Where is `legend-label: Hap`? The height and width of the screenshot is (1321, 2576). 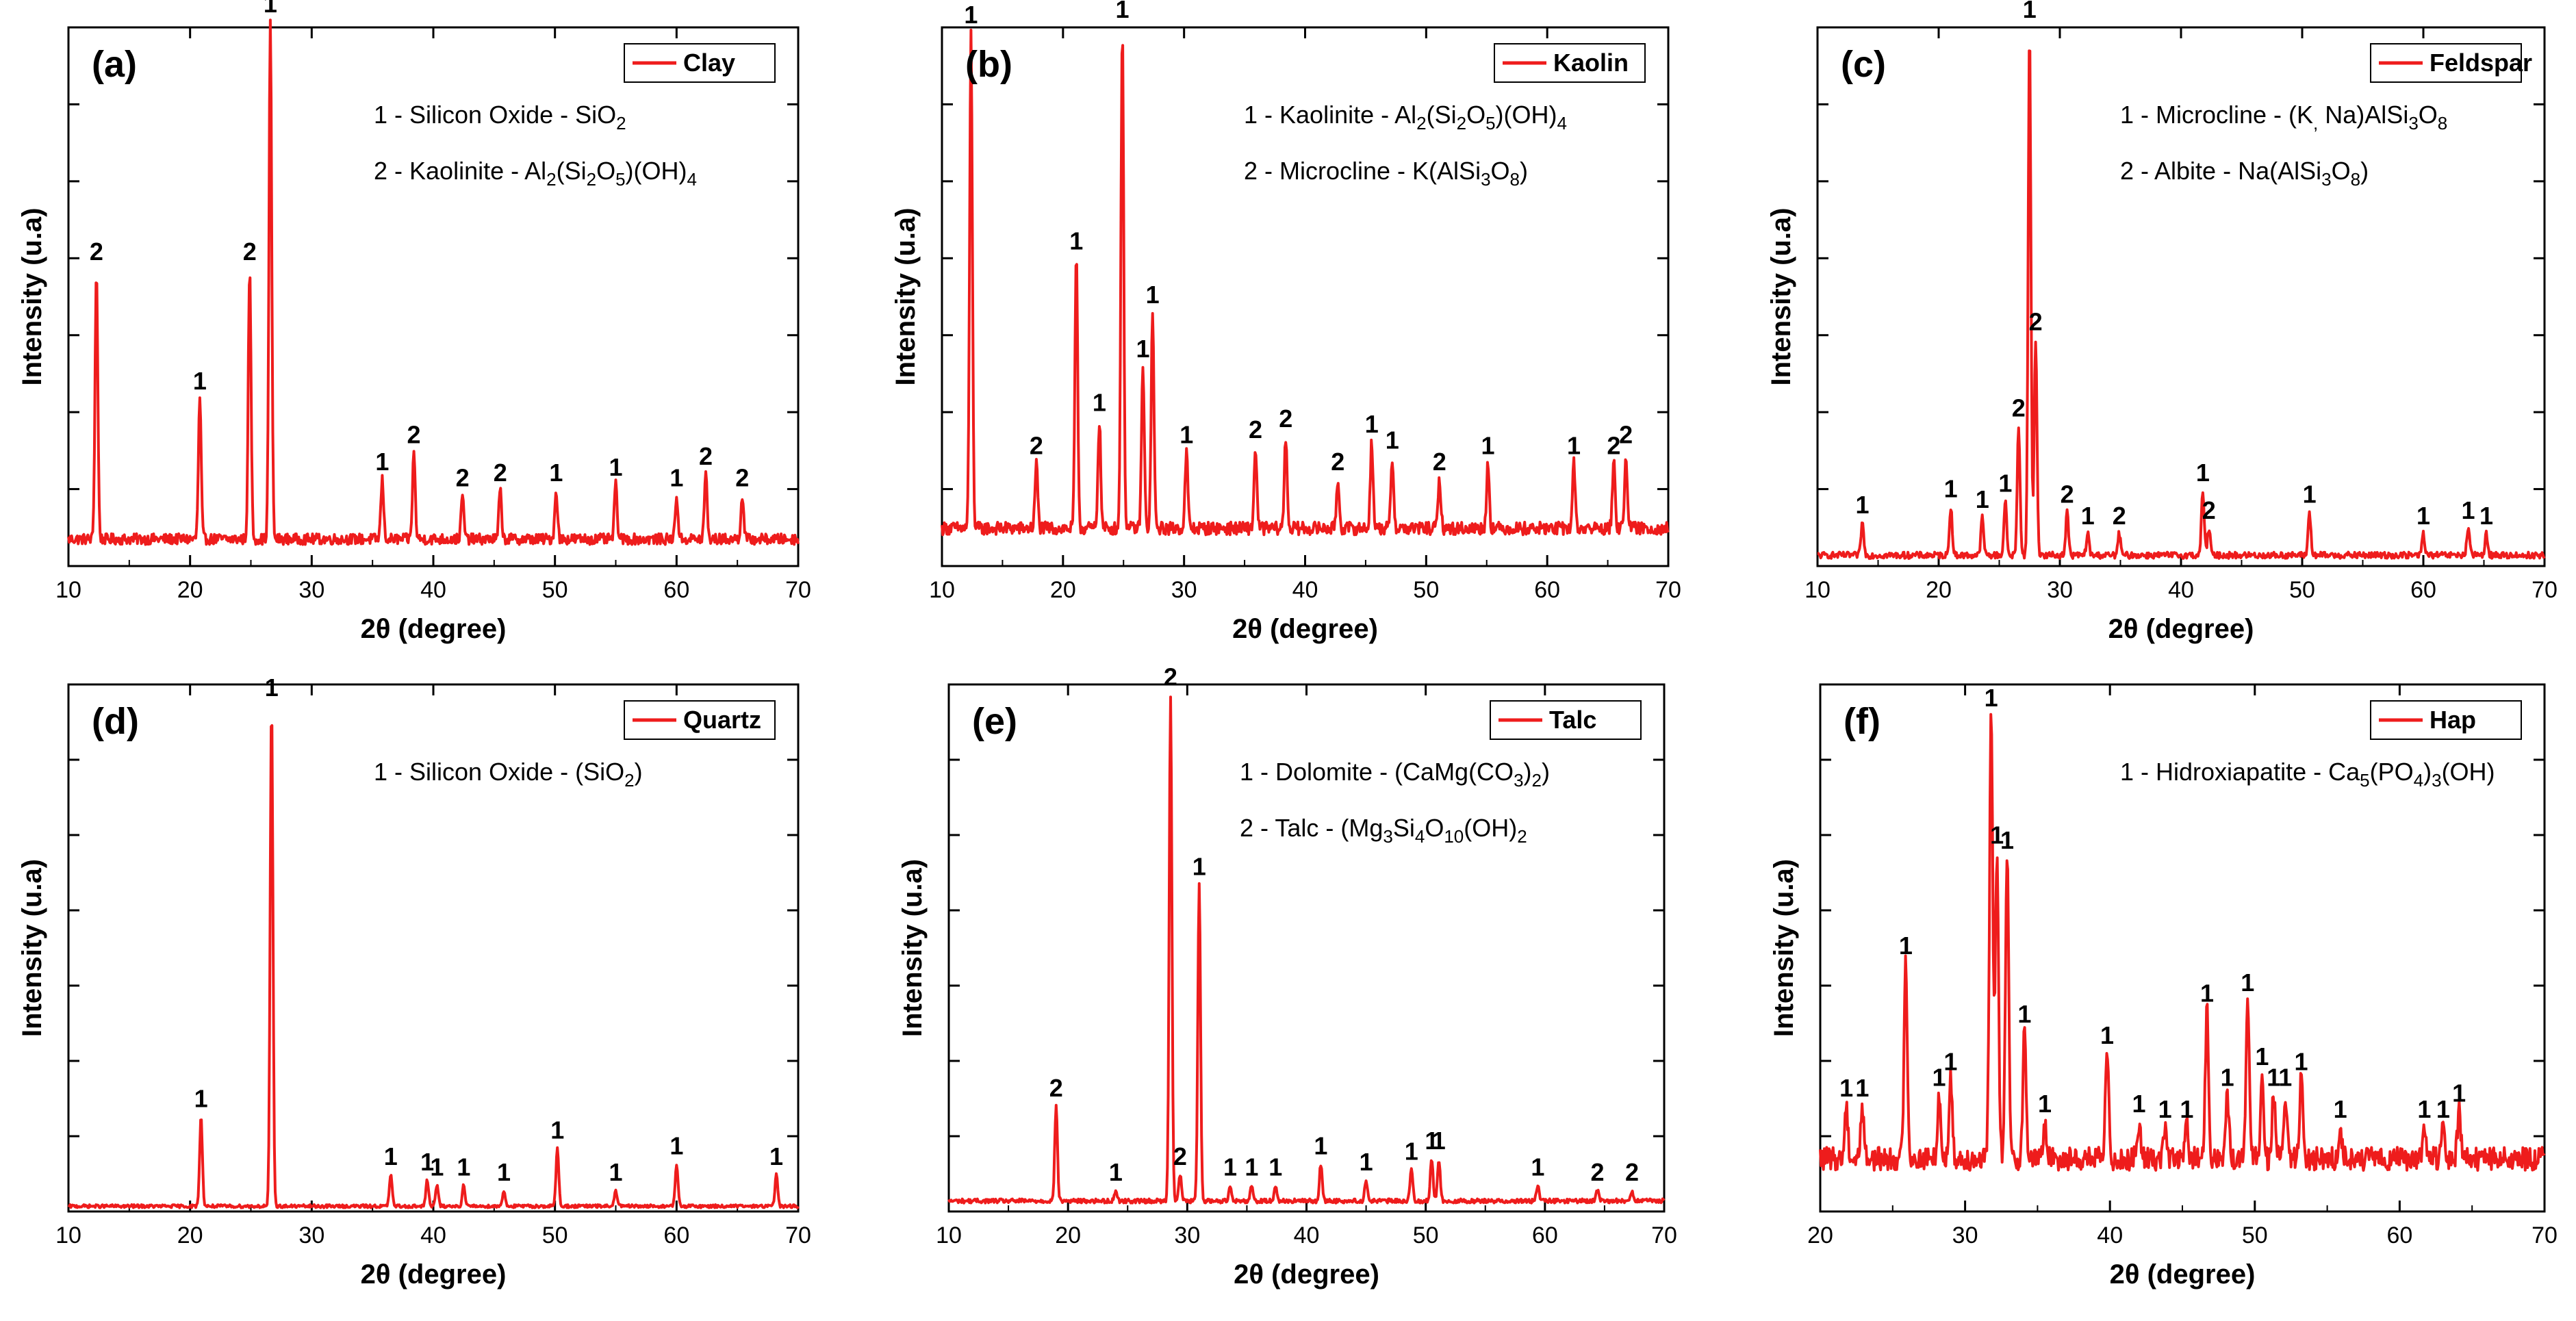
legend-label: Hap is located at coordinates (2453, 720).